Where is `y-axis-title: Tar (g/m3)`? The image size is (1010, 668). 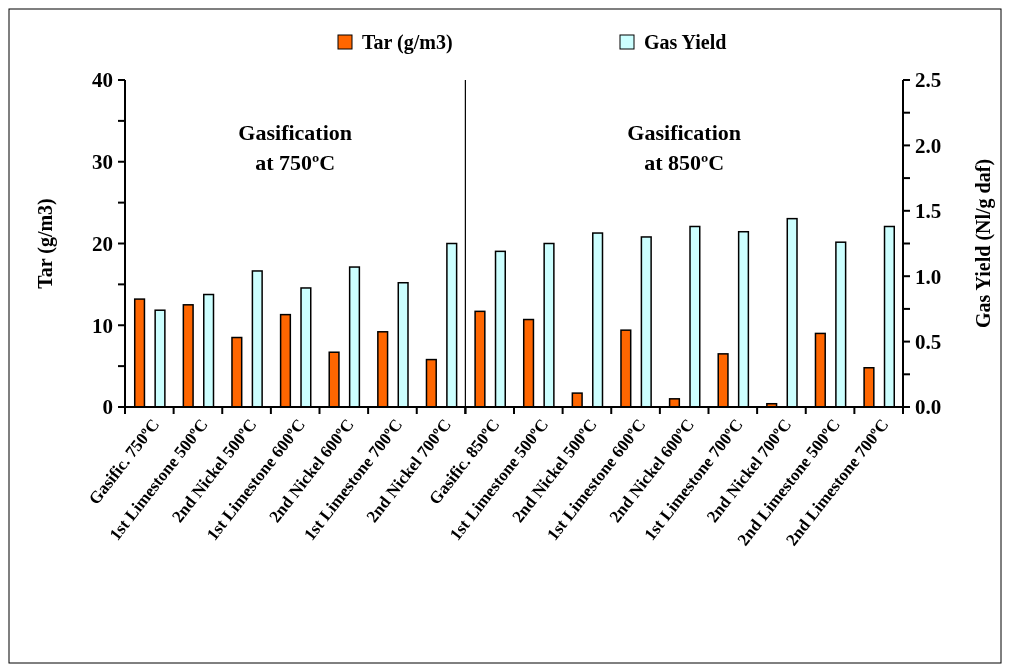 y-axis-title: Tar (g/m3) is located at coordinates (45, 243).